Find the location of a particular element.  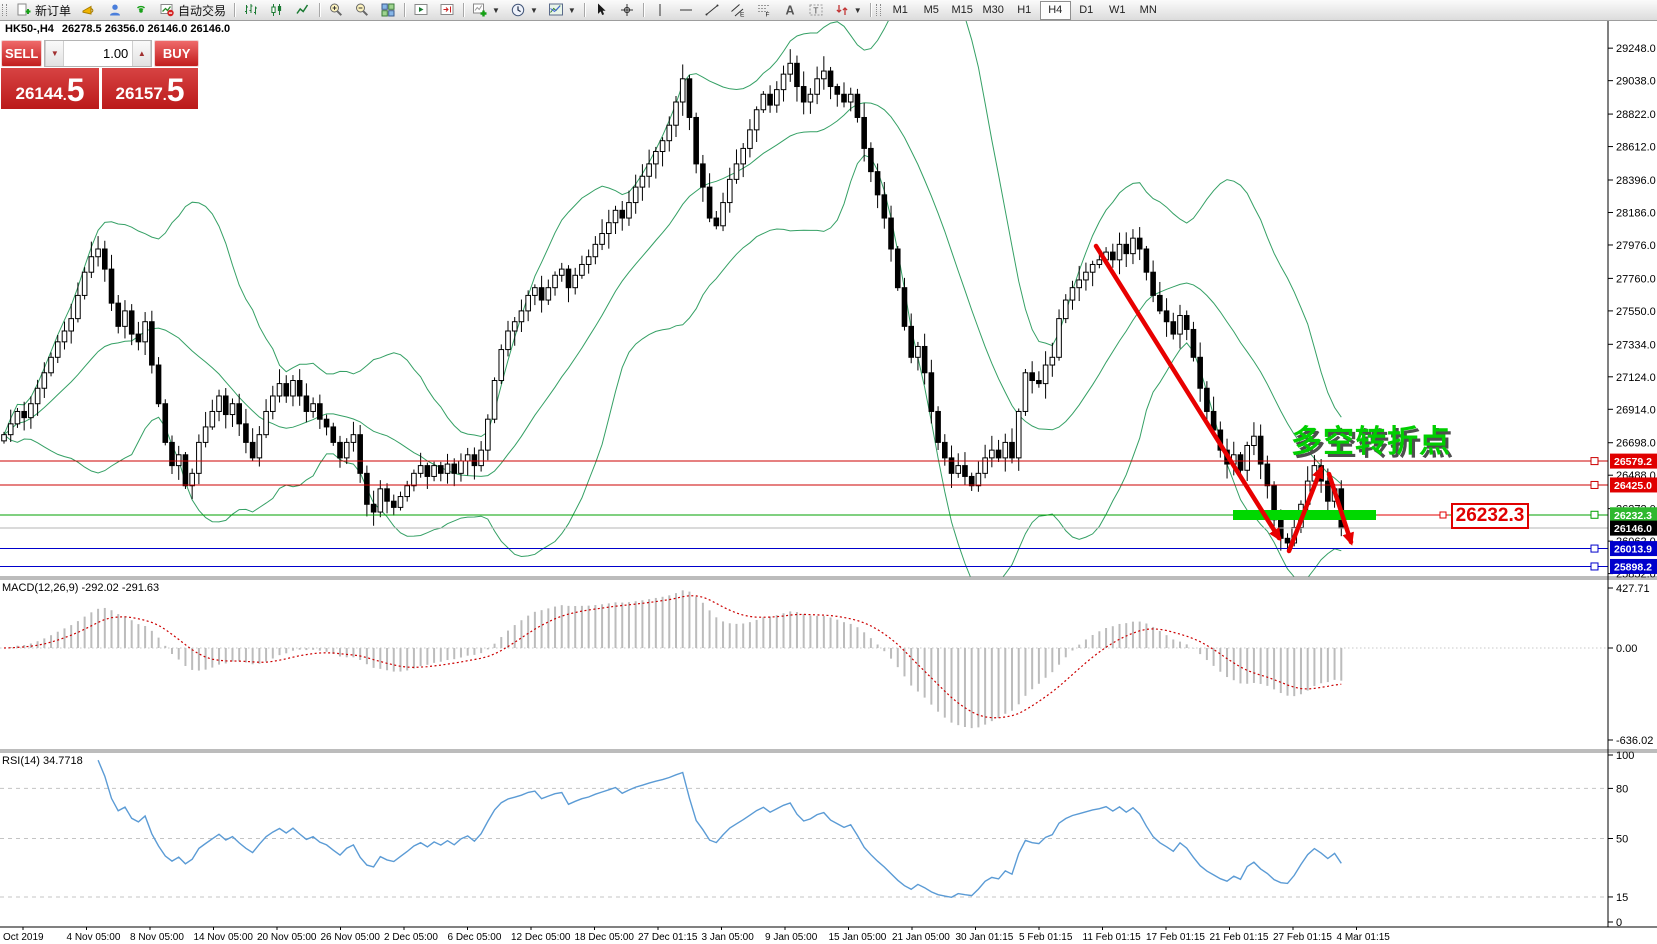

svg-text: 100 is located at coordinates (1625, 756).